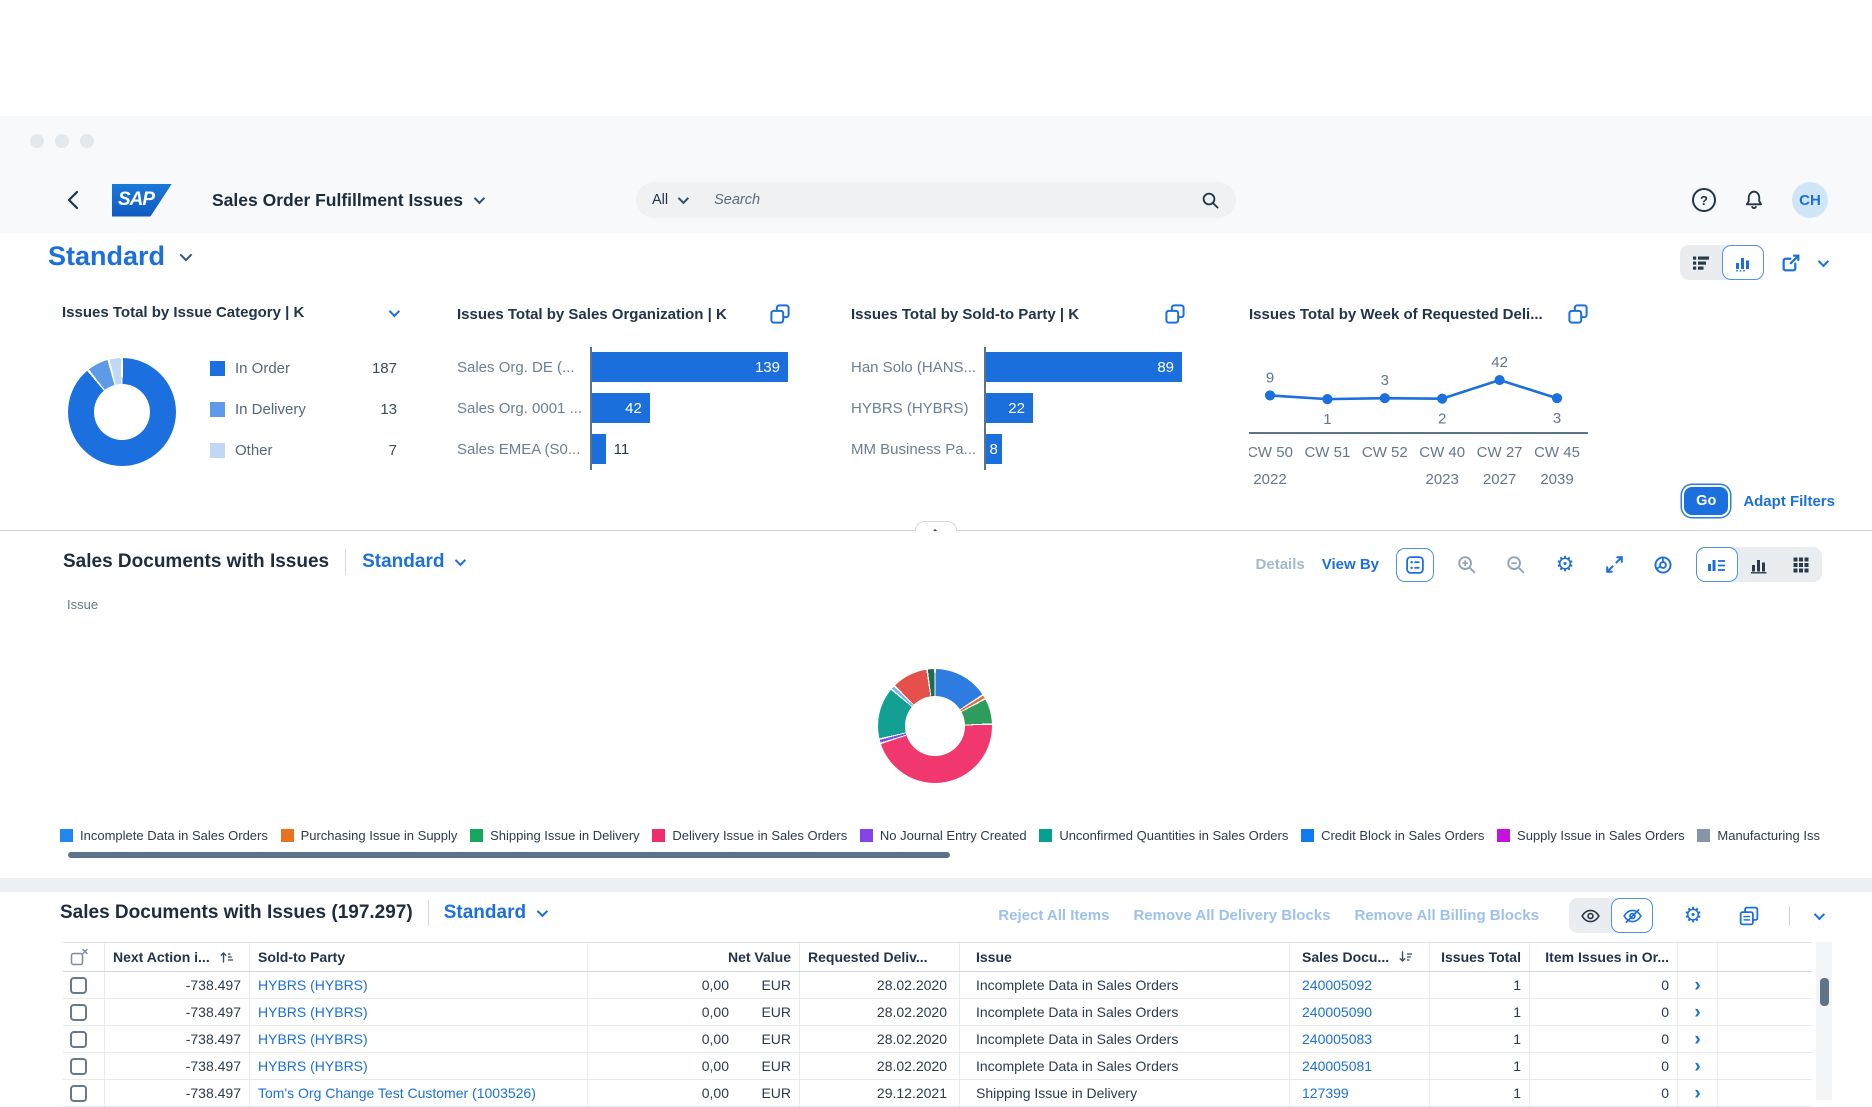  Describe the element at coordinates (1337, 1012) in the screenshot. I see `sales-document-link: 240005090` at that location.